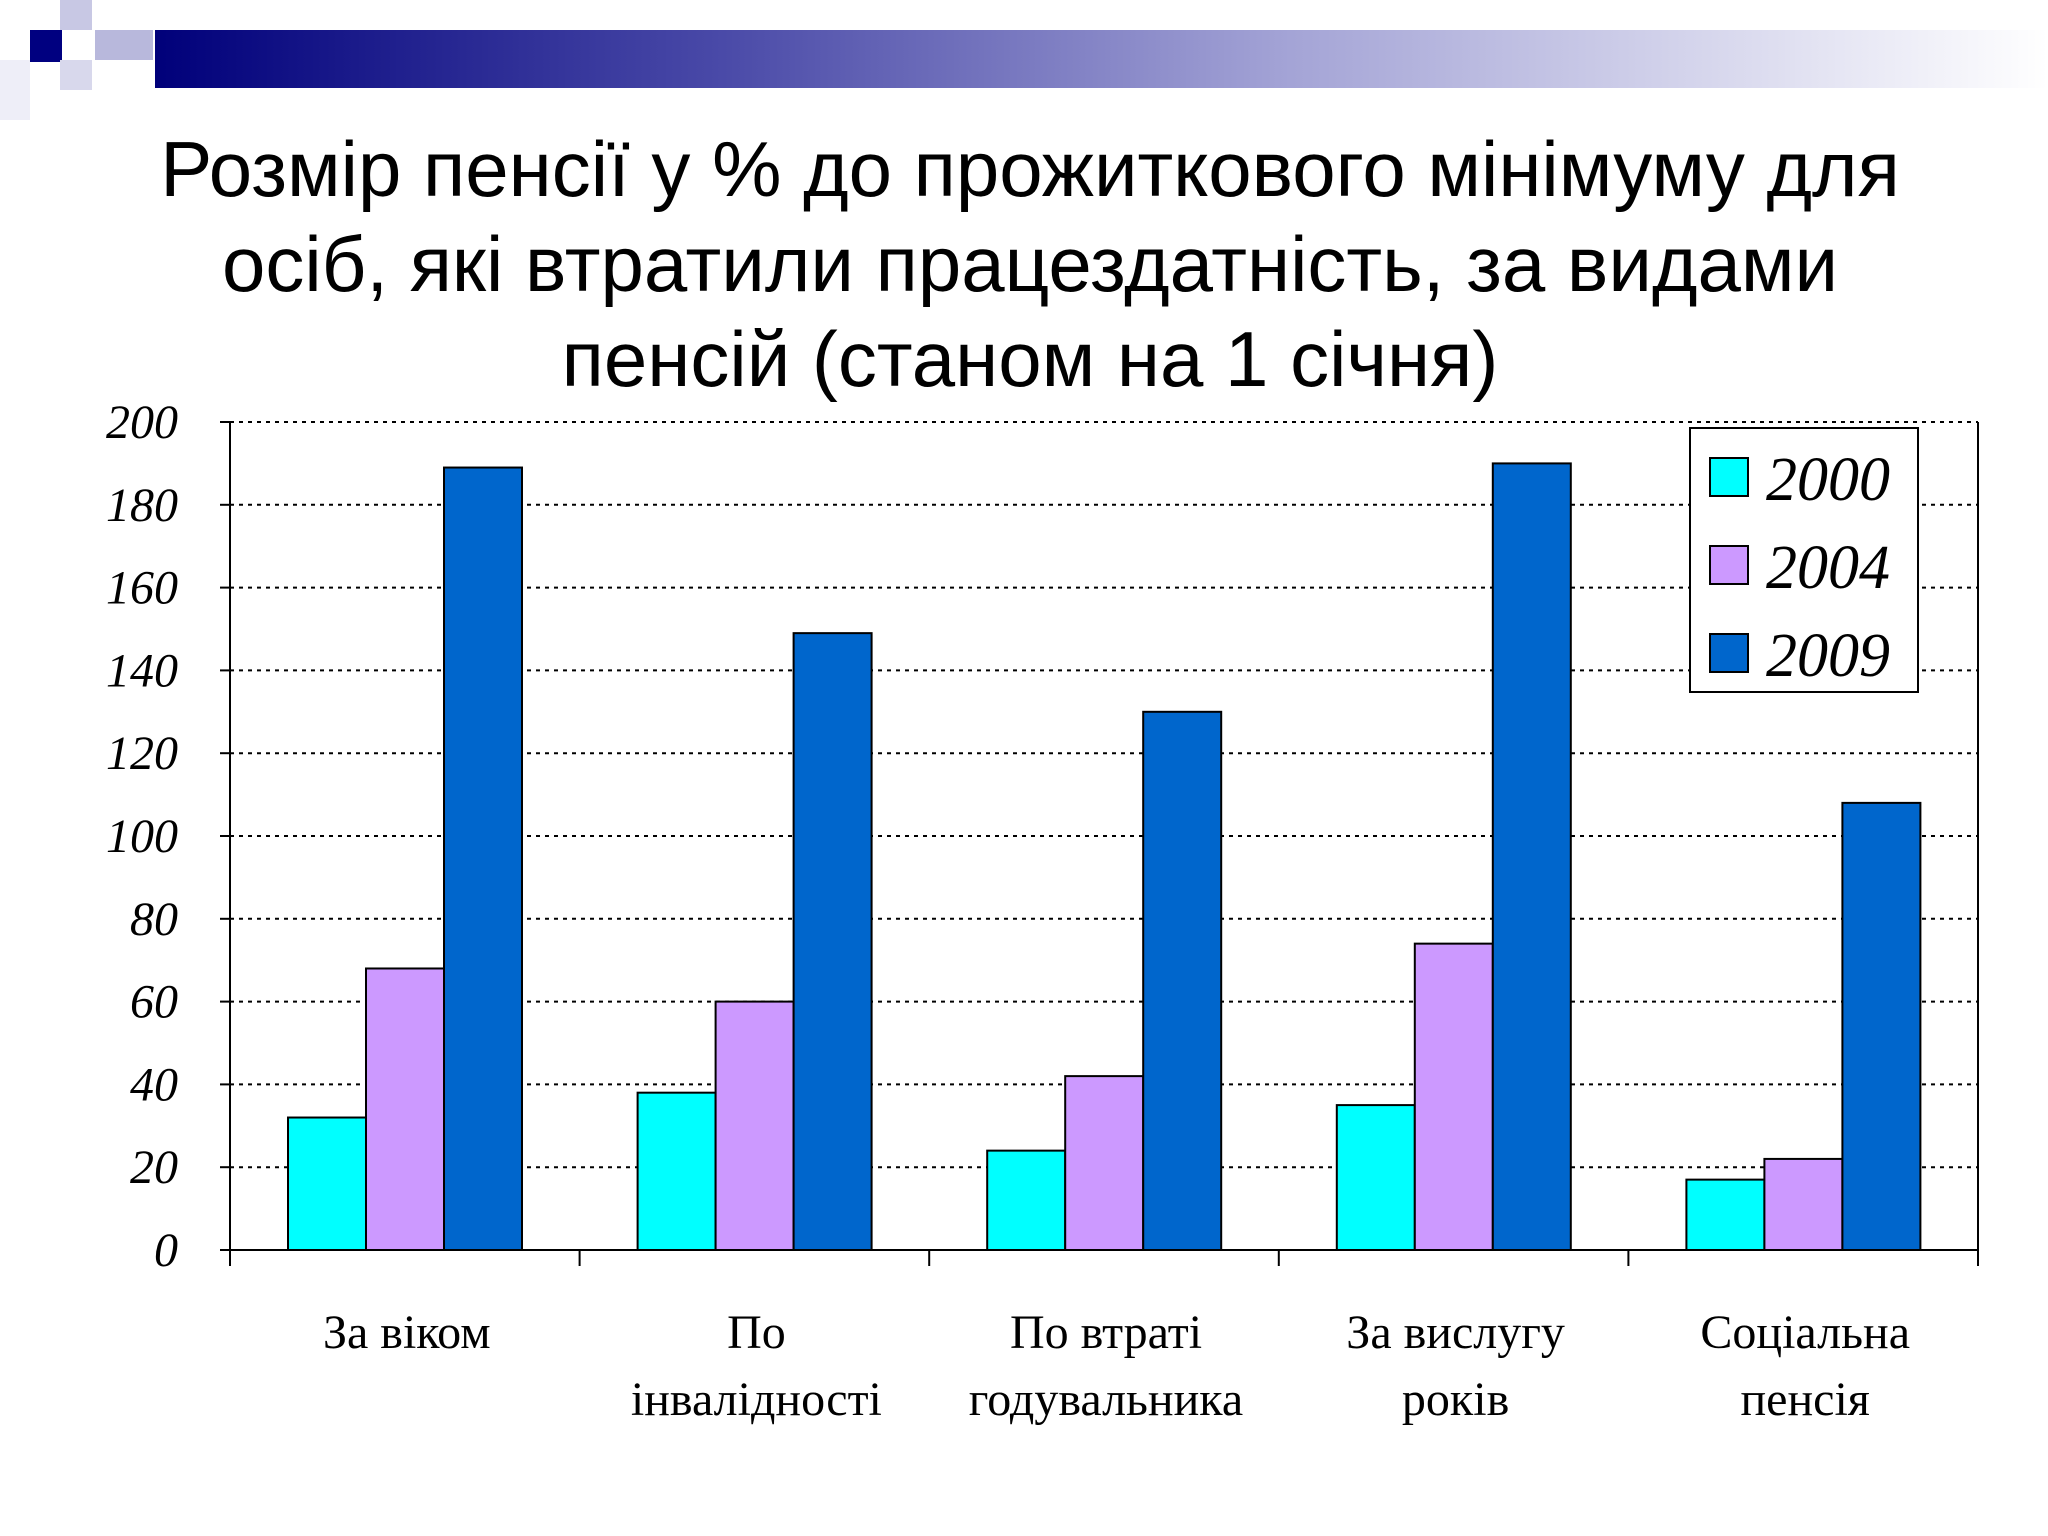 The image size is (2048, 1536). Describe the element at coordinates (154, 1167) in the screenshot. I see `y-tick-label: 20` at that location.